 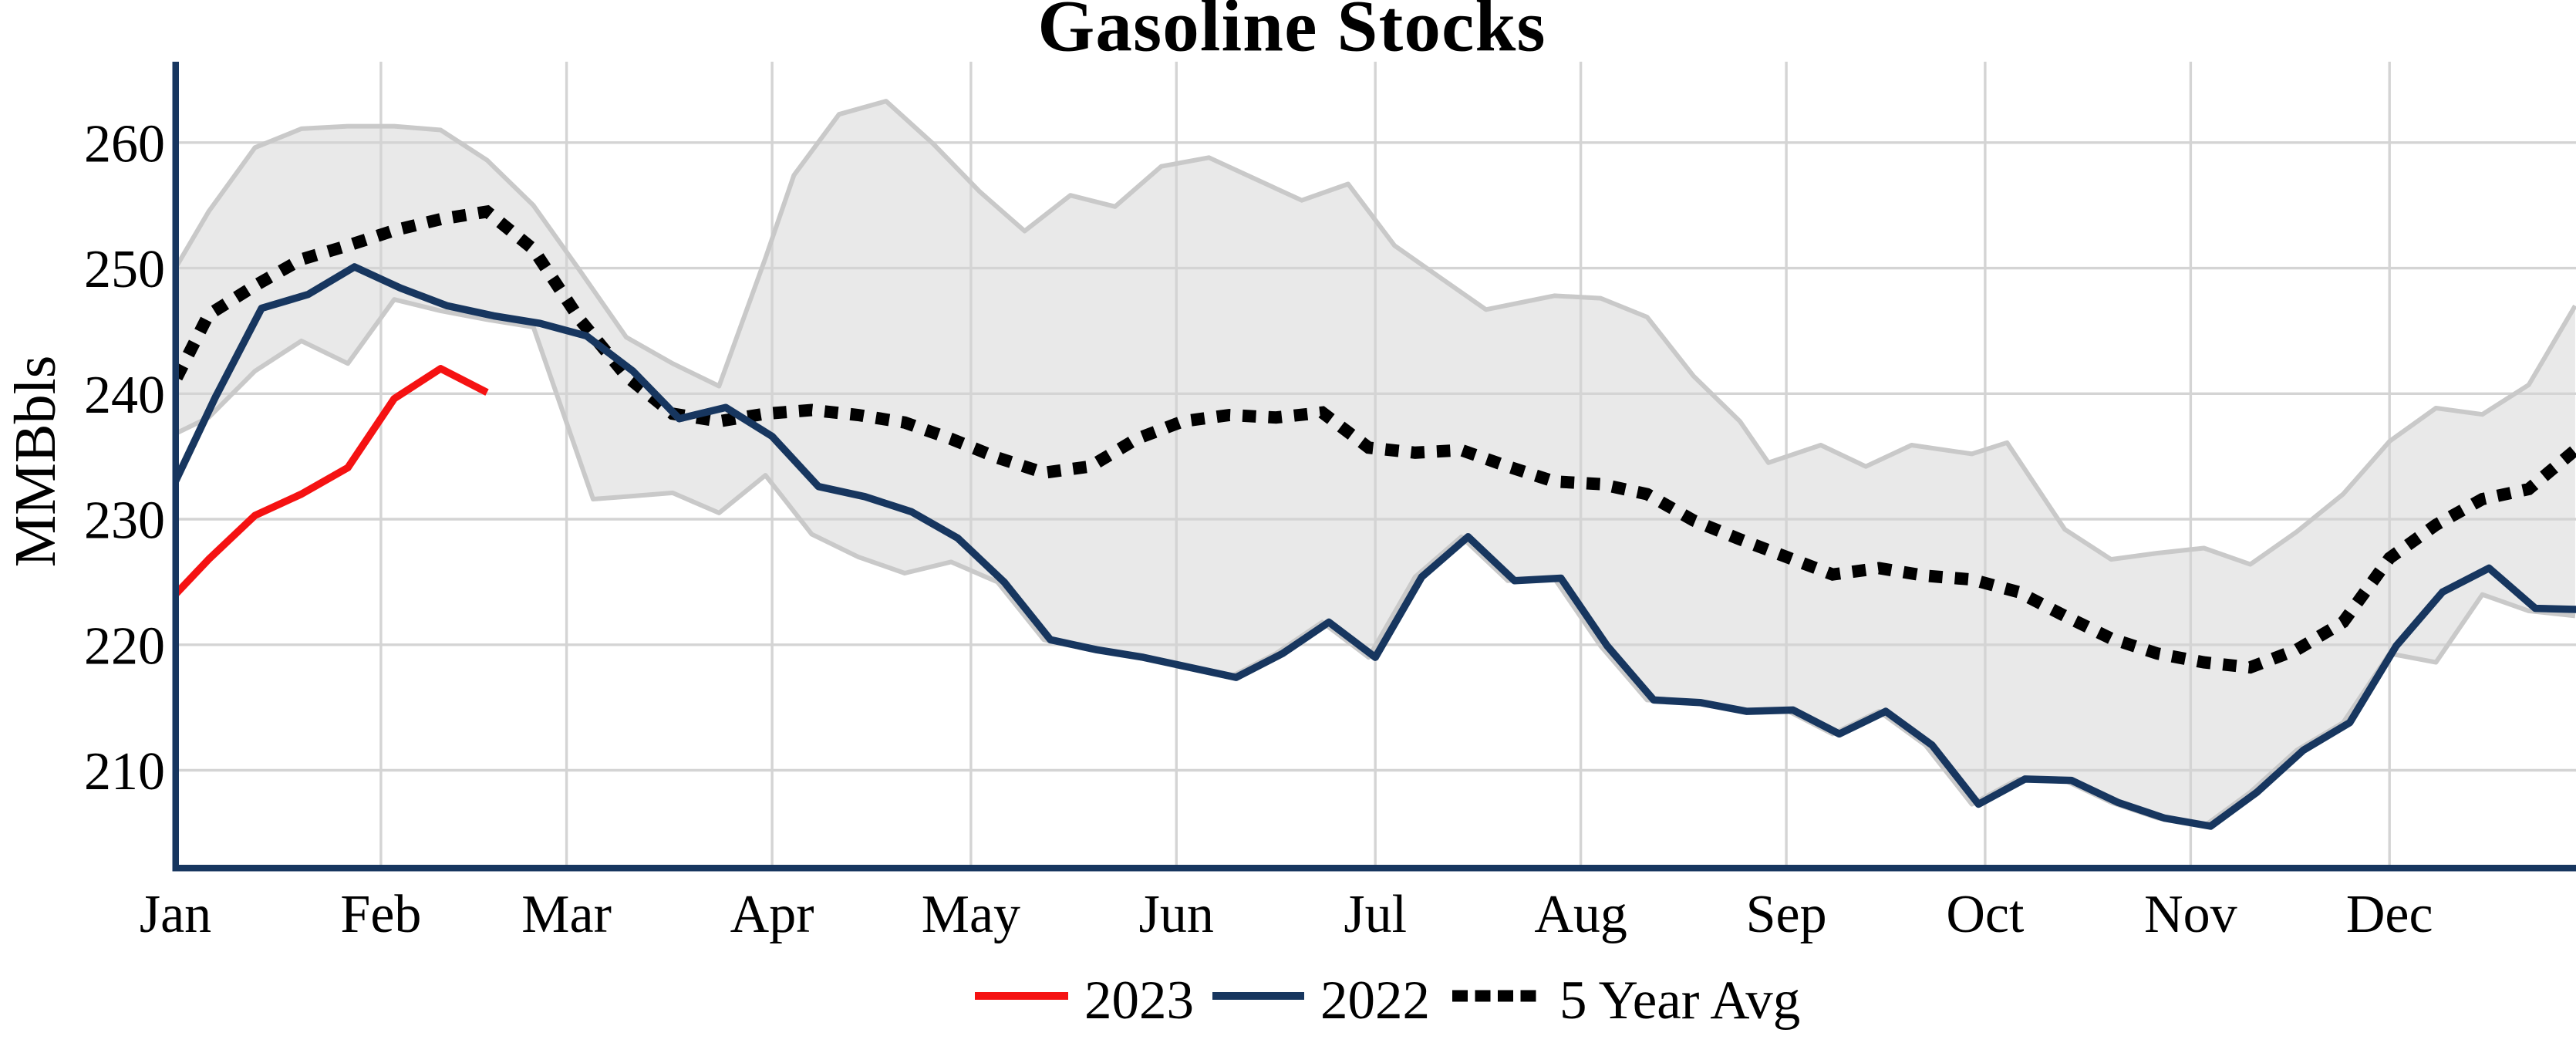 What do you see at coordinates (1375, 915) in the screenshot?
I see `svg-text: Jul` at bounding box center [1375, 915].